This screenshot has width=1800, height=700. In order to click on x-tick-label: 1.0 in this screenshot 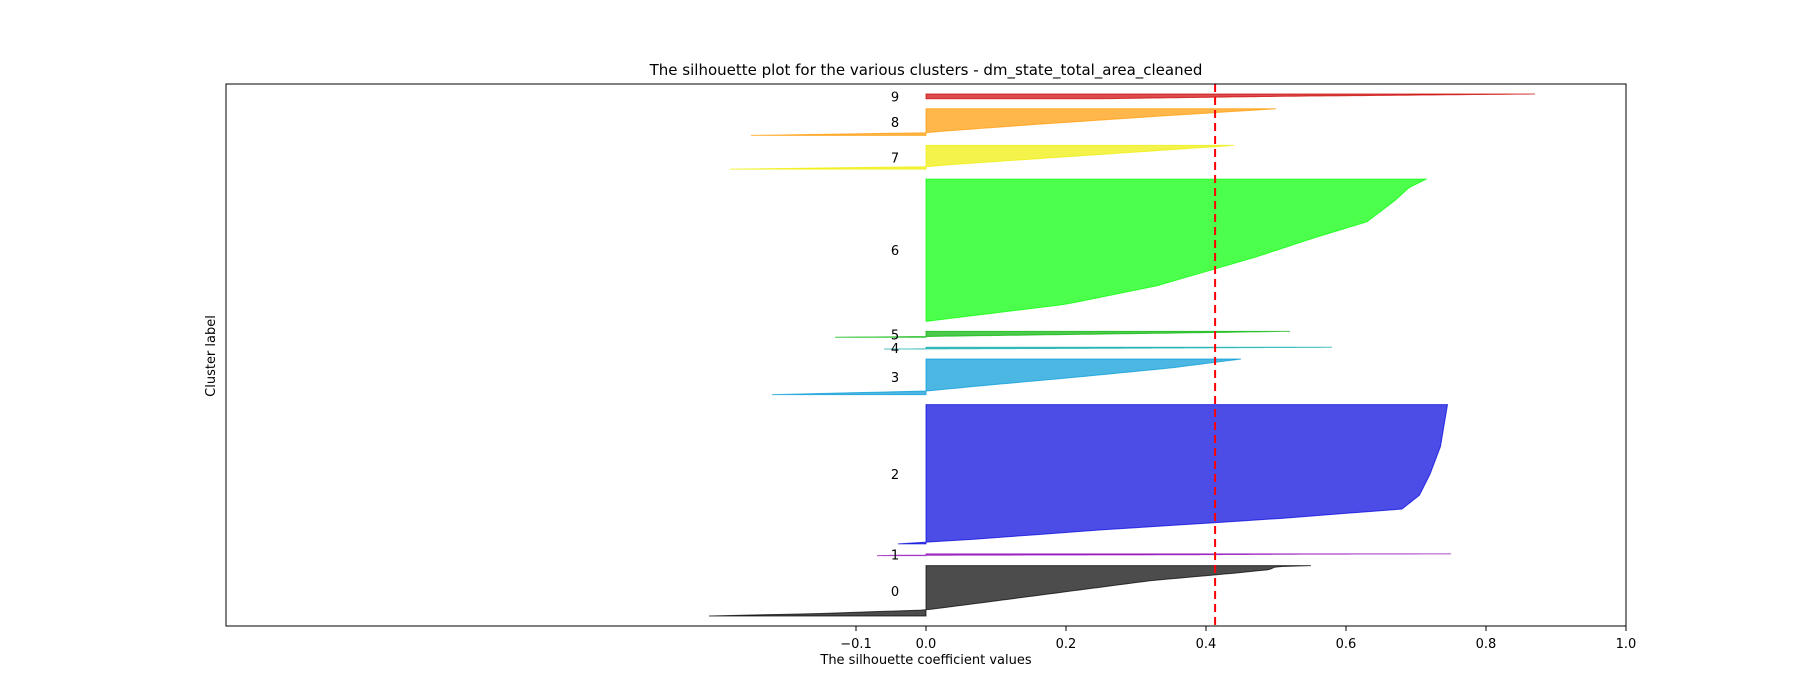, I will do `click(1626, 644)`.